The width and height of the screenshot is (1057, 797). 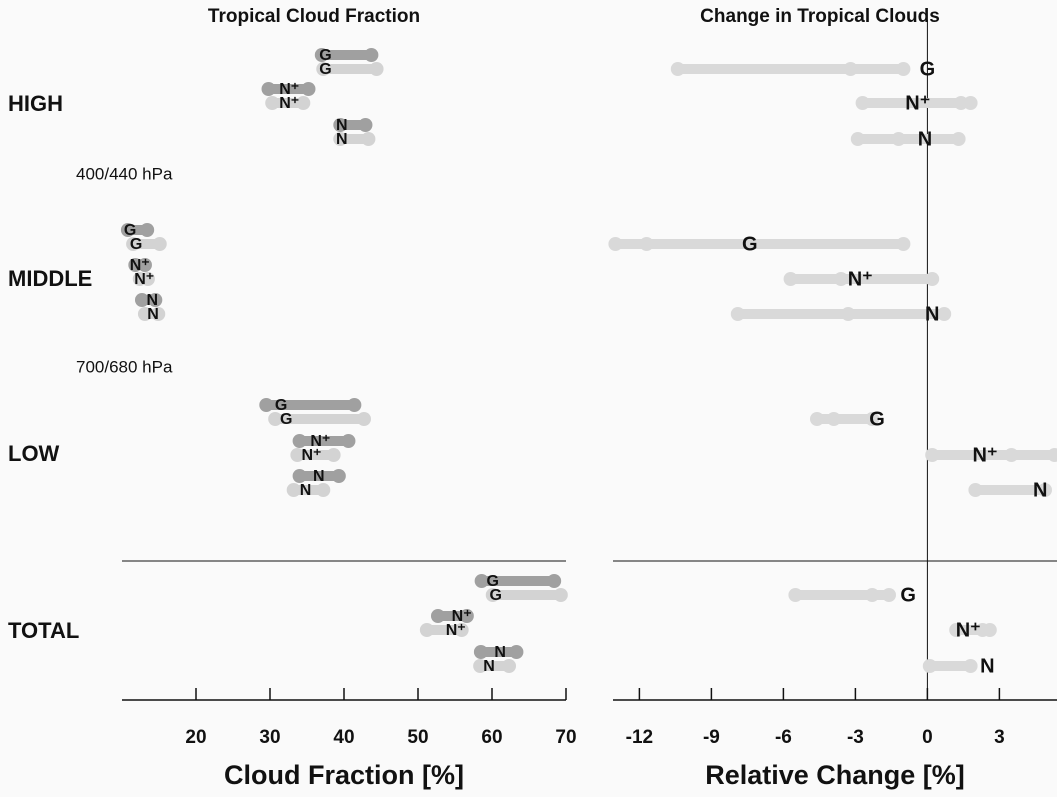 I want to click on x-tick-label: 20, so click(x=195, y=737).